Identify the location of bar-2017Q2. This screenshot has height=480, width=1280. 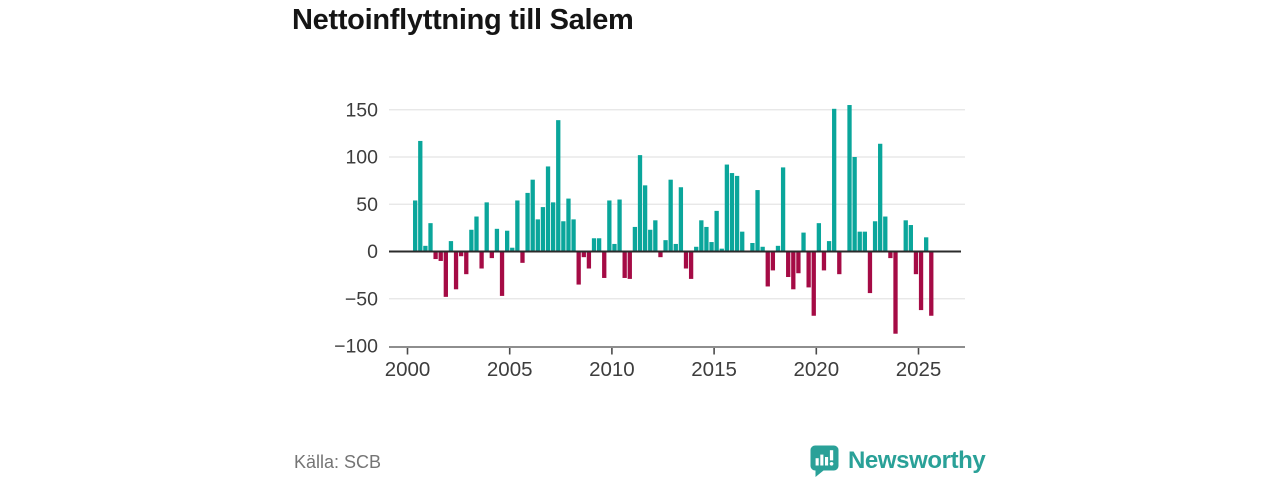
(762, 249).